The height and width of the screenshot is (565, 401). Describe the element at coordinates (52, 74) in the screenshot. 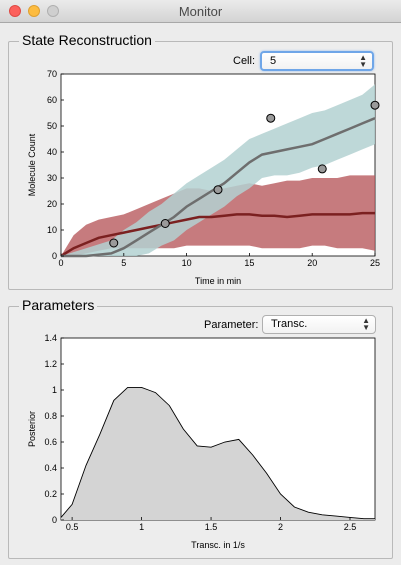

I see `state-chart-y-tick-label: 70` at that location.